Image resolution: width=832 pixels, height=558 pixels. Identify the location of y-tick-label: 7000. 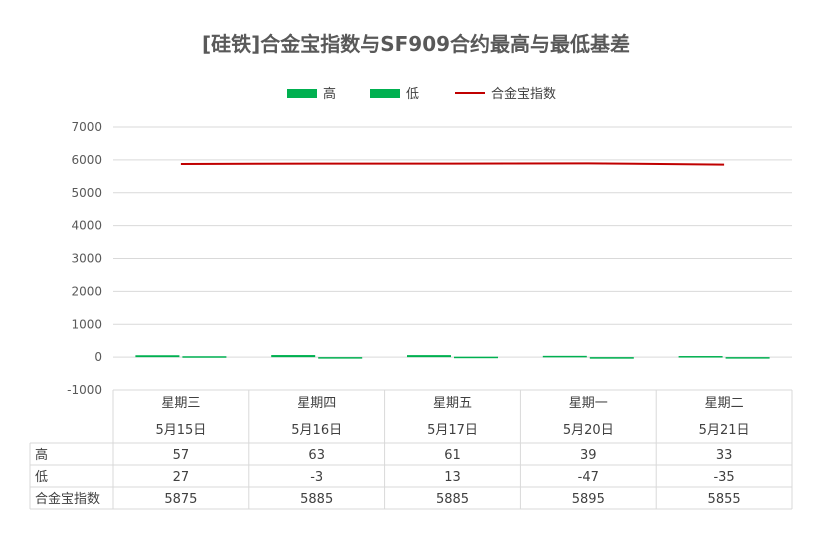
(86, 127).